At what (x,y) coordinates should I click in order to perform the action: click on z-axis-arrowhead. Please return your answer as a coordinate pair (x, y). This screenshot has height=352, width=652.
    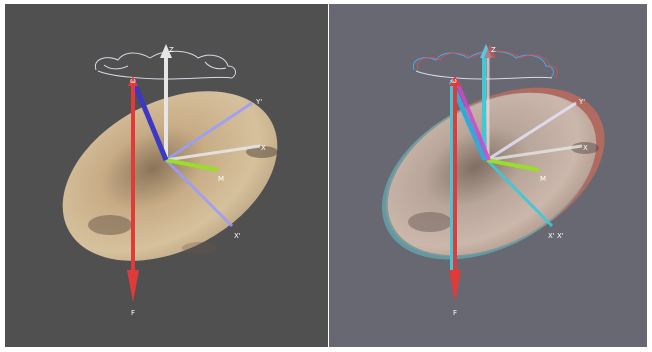
    Looking at the image, I should click on (166, 51).